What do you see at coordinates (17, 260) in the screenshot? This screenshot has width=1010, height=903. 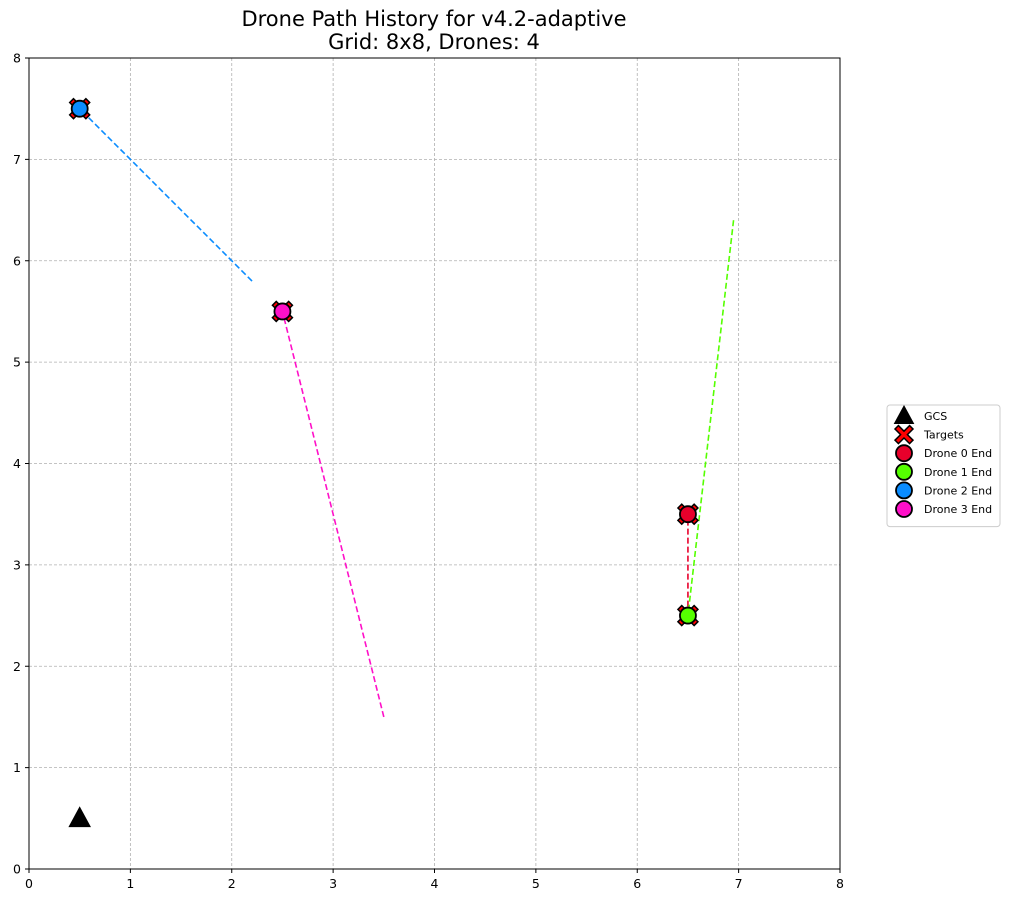 I see `y-tick-label: 6` at bounding box center [17, 260].